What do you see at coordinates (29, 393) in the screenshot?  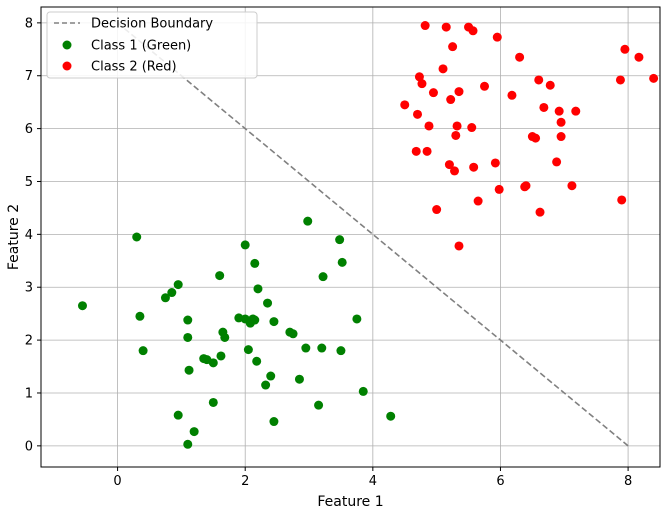 I see `y-tick-label: 1` at bounding box center [29, 393].